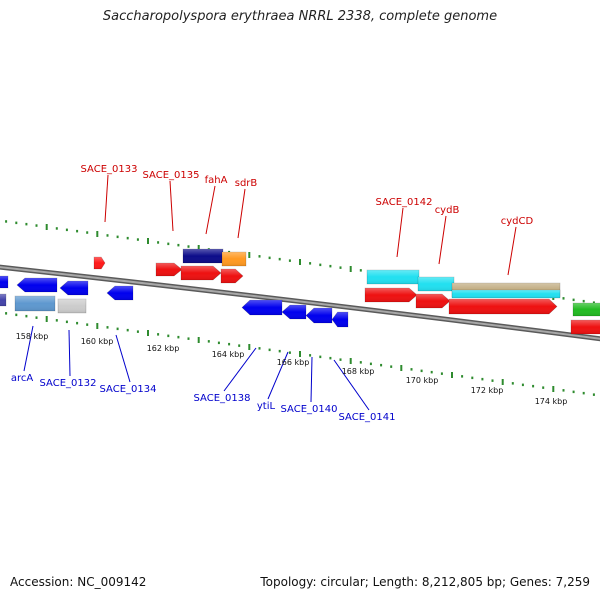 Image resolution: width=600 pixels, height=600 pixels. What do you see at coordinates (309, 409) in the screenshot?
I see `gene-label-reverse: SACE_0140` at bounding box center [309, 409].